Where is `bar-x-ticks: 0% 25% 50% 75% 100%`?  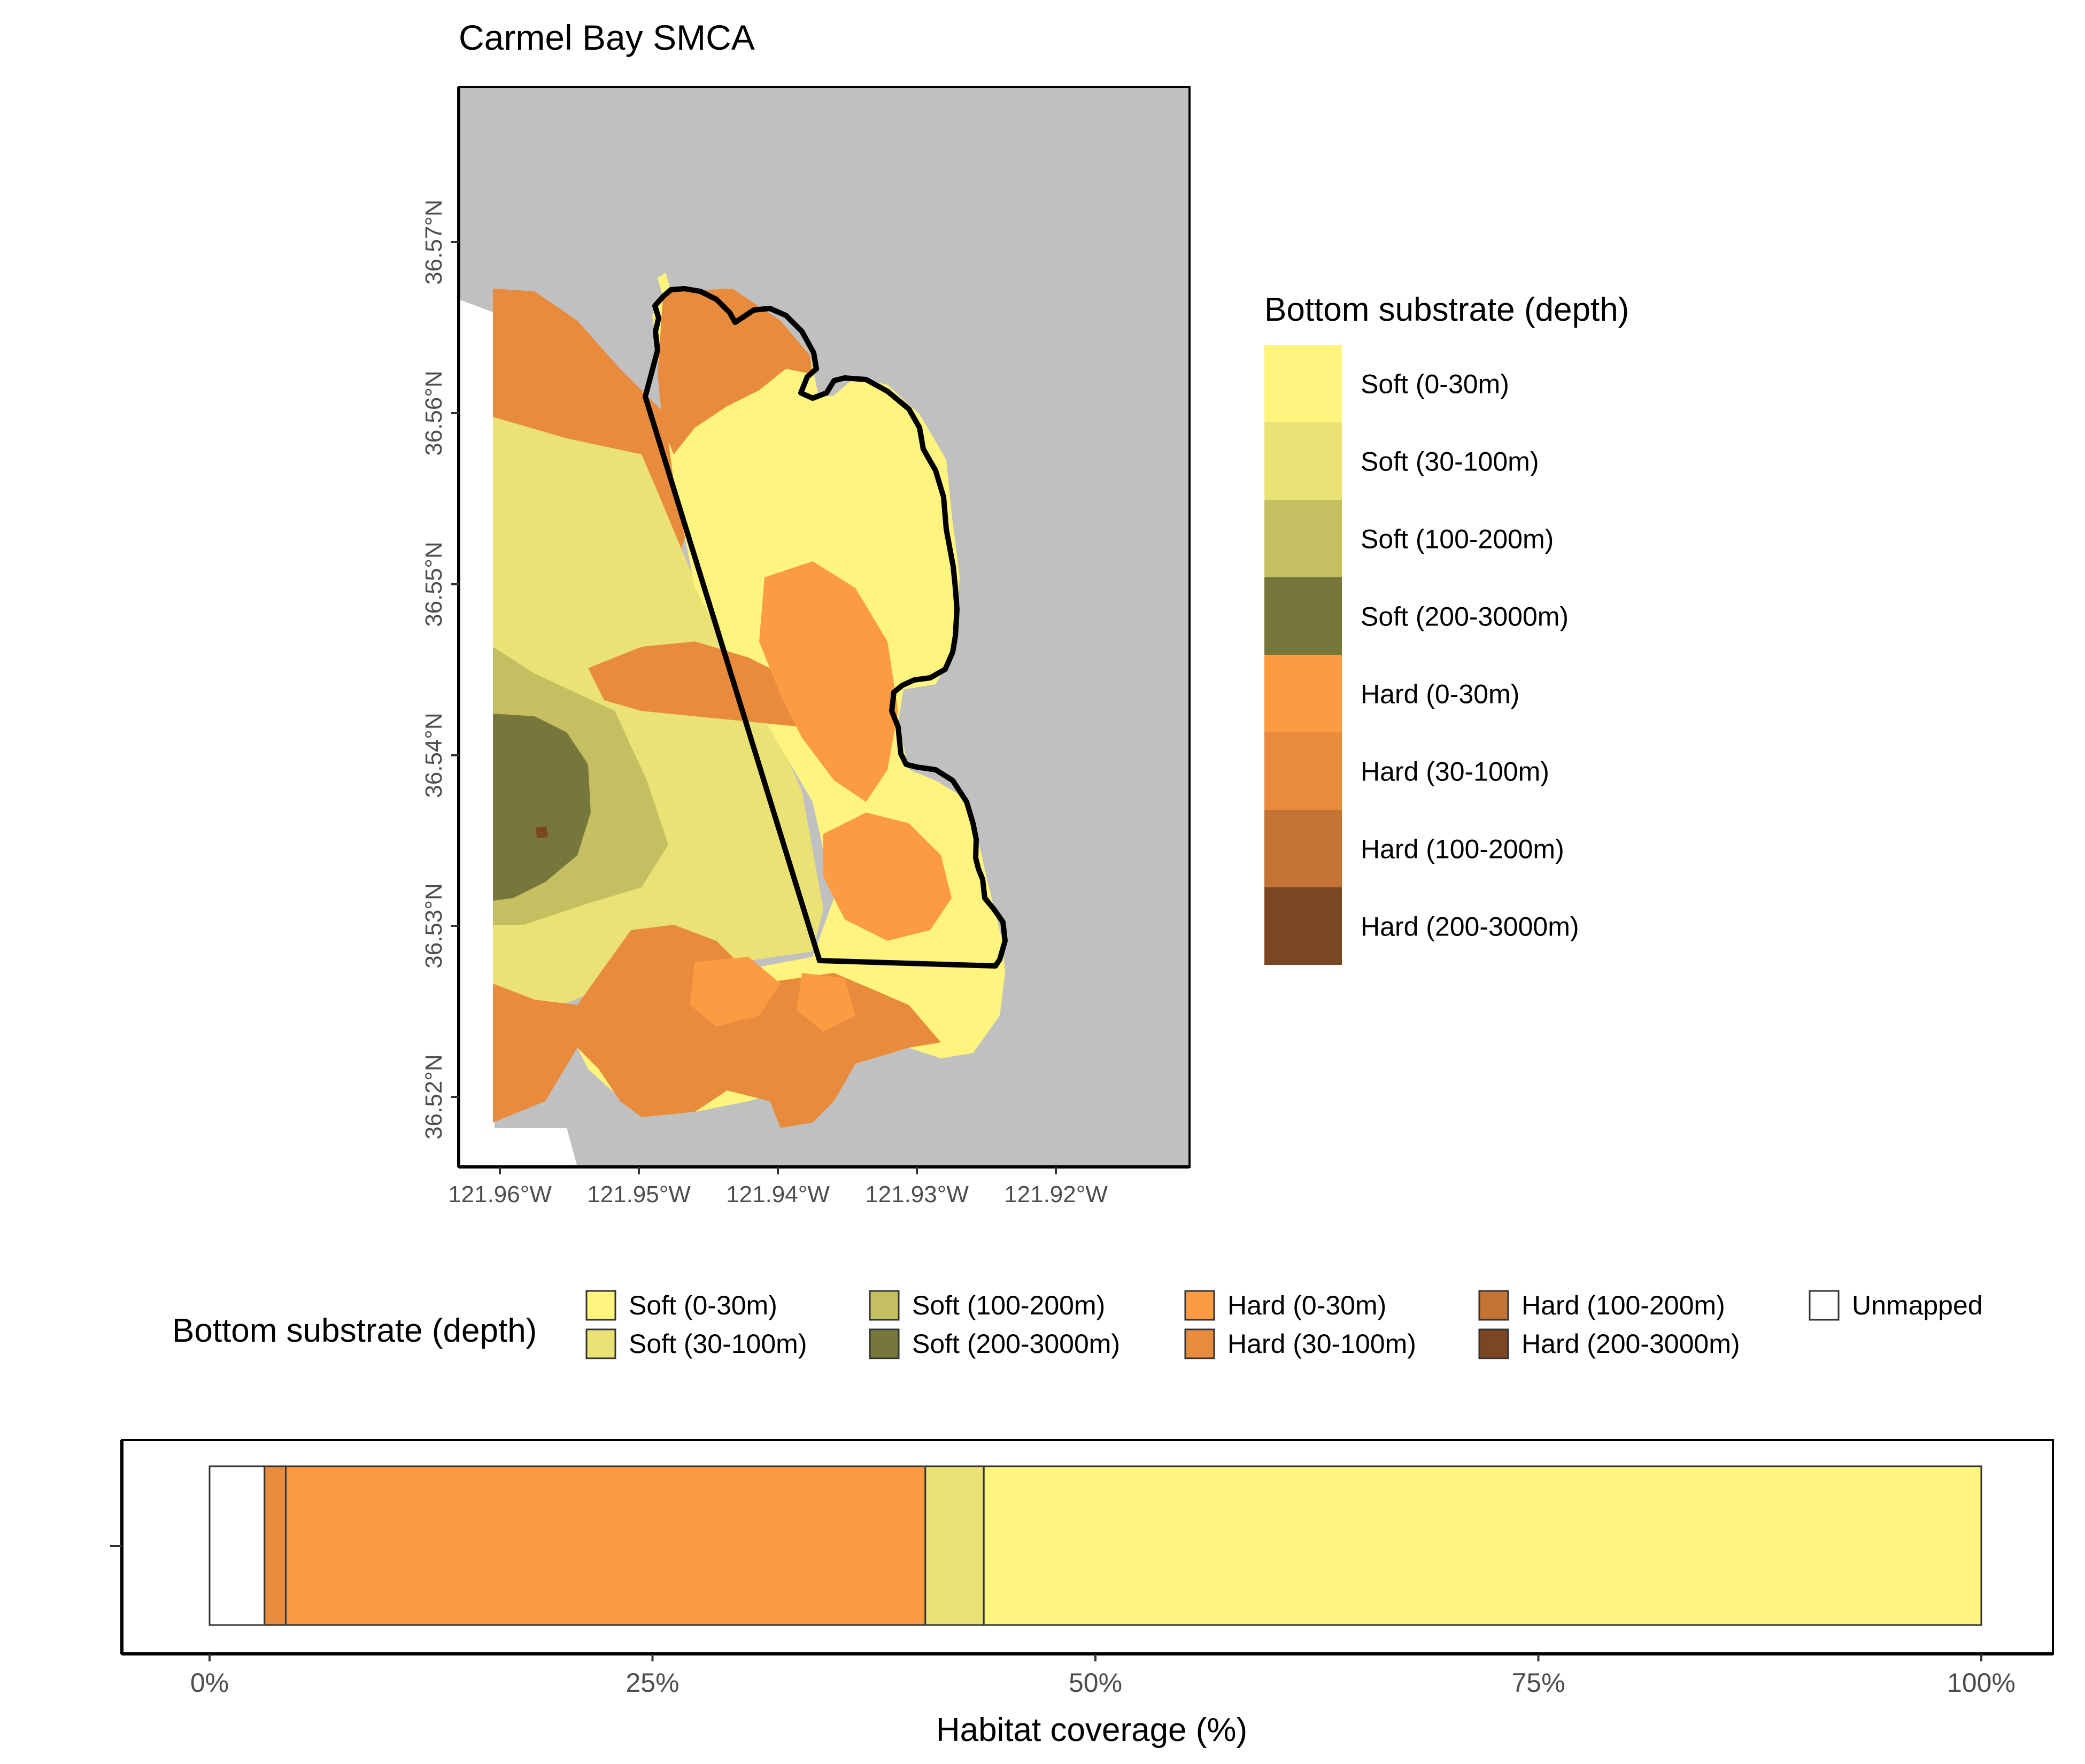
bar-x-ticks: 0% 25% 50% 75% 100% is located at coordinates (1103, 1676).